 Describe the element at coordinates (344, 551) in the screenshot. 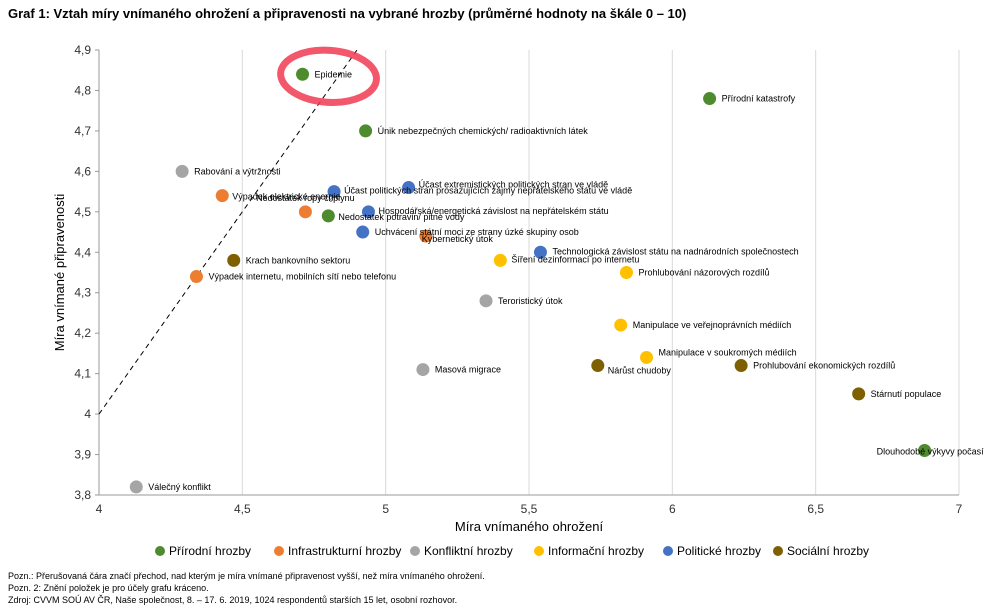

I see `legend-label: Infrastrukturní hrozby` at that location.